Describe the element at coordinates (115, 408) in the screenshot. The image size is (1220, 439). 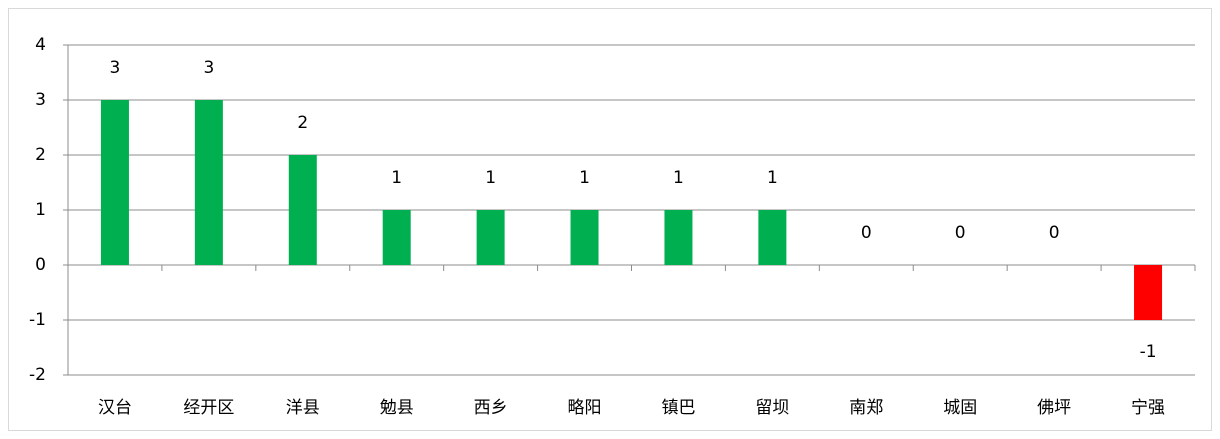
I see `x-tick-label: 汉台` at that location.